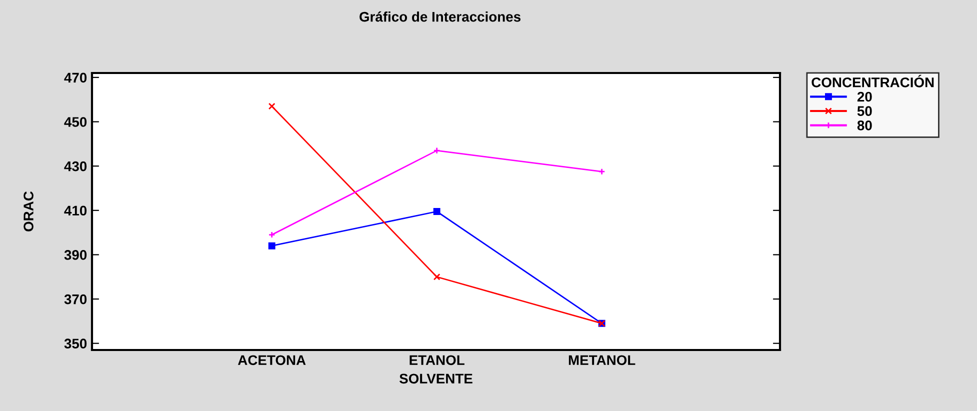  What do you see at coordinates (864, 125) in the screenshot?
I see `legend-label: 80` at bounding box center [864, 125].